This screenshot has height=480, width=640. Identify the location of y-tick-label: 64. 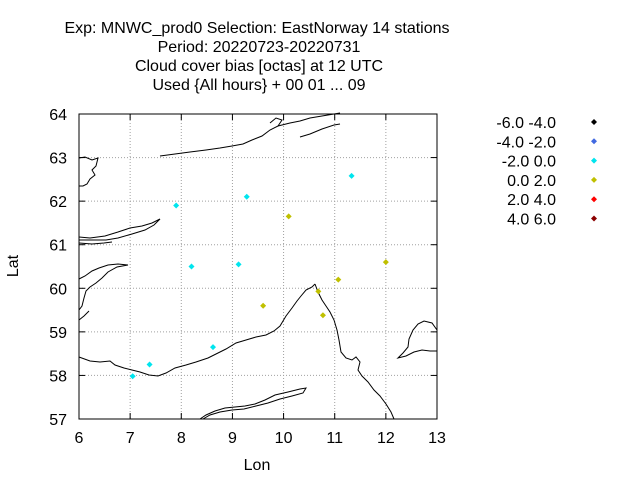
(58, 115).